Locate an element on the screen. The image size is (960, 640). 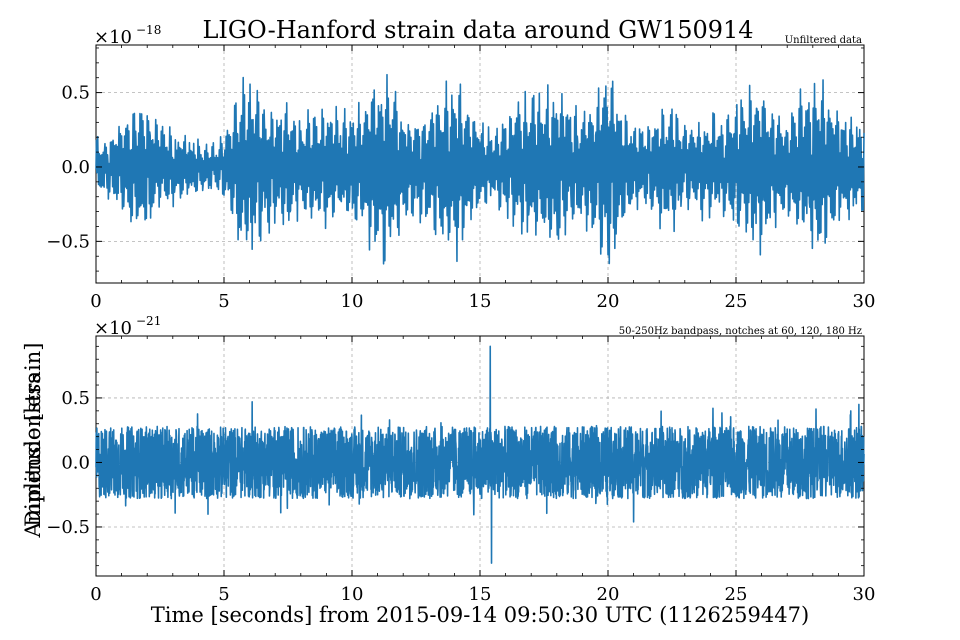
bandpassed-y-tick-label: 0.0 is located at coordinates (75, 462).